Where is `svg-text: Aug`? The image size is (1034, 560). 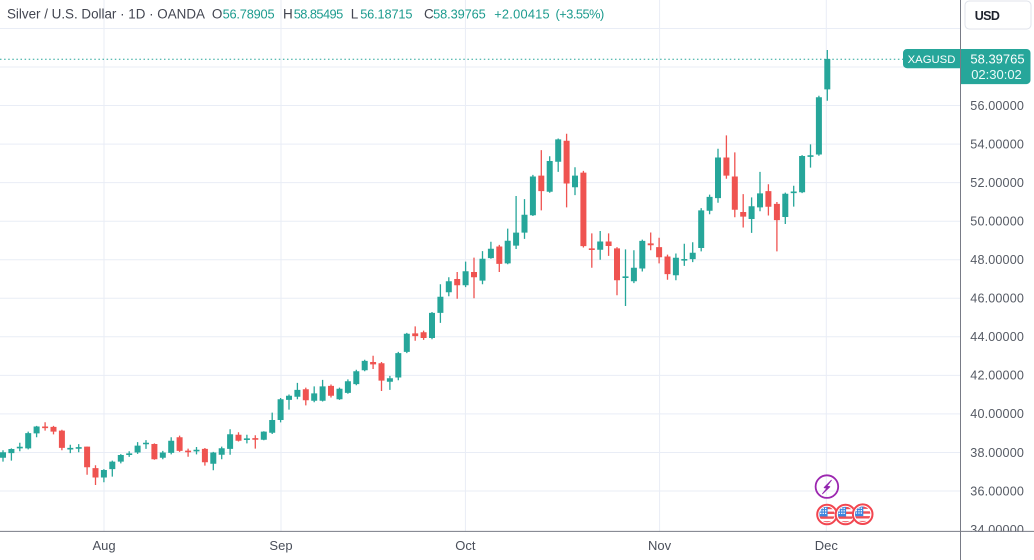
svg-text: Aug is located at coordinates (104, 545).